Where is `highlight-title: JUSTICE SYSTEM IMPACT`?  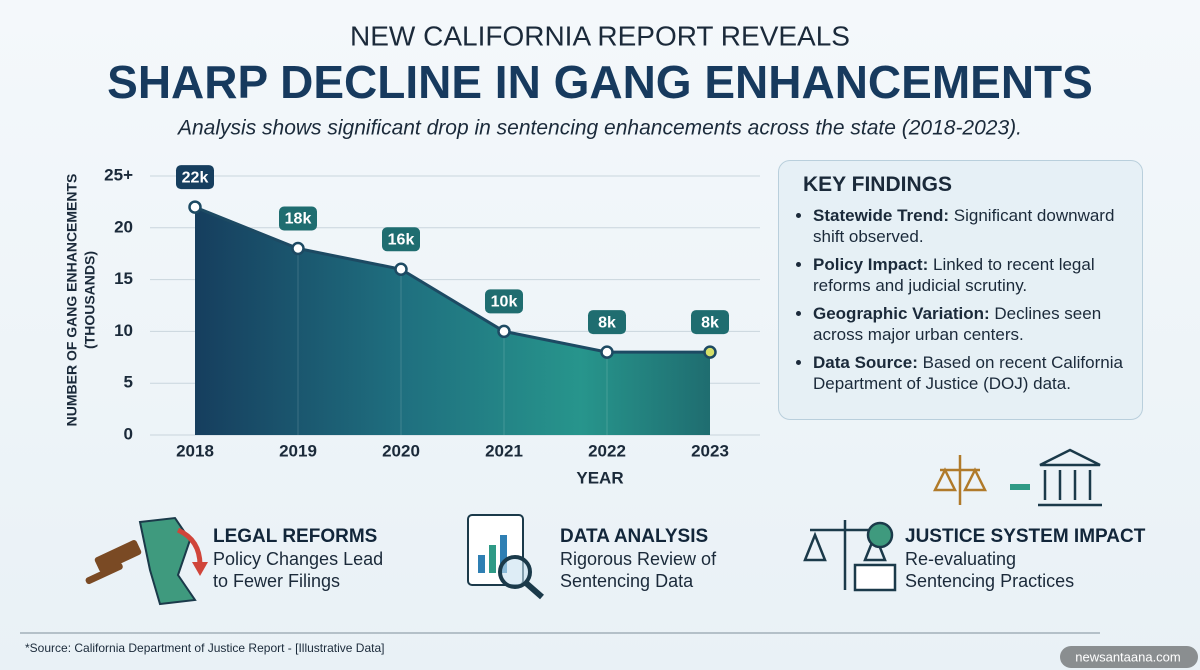
highlight-title: JUSTICE SYSTEM IMPACT is located at coordinates (1025, 536).